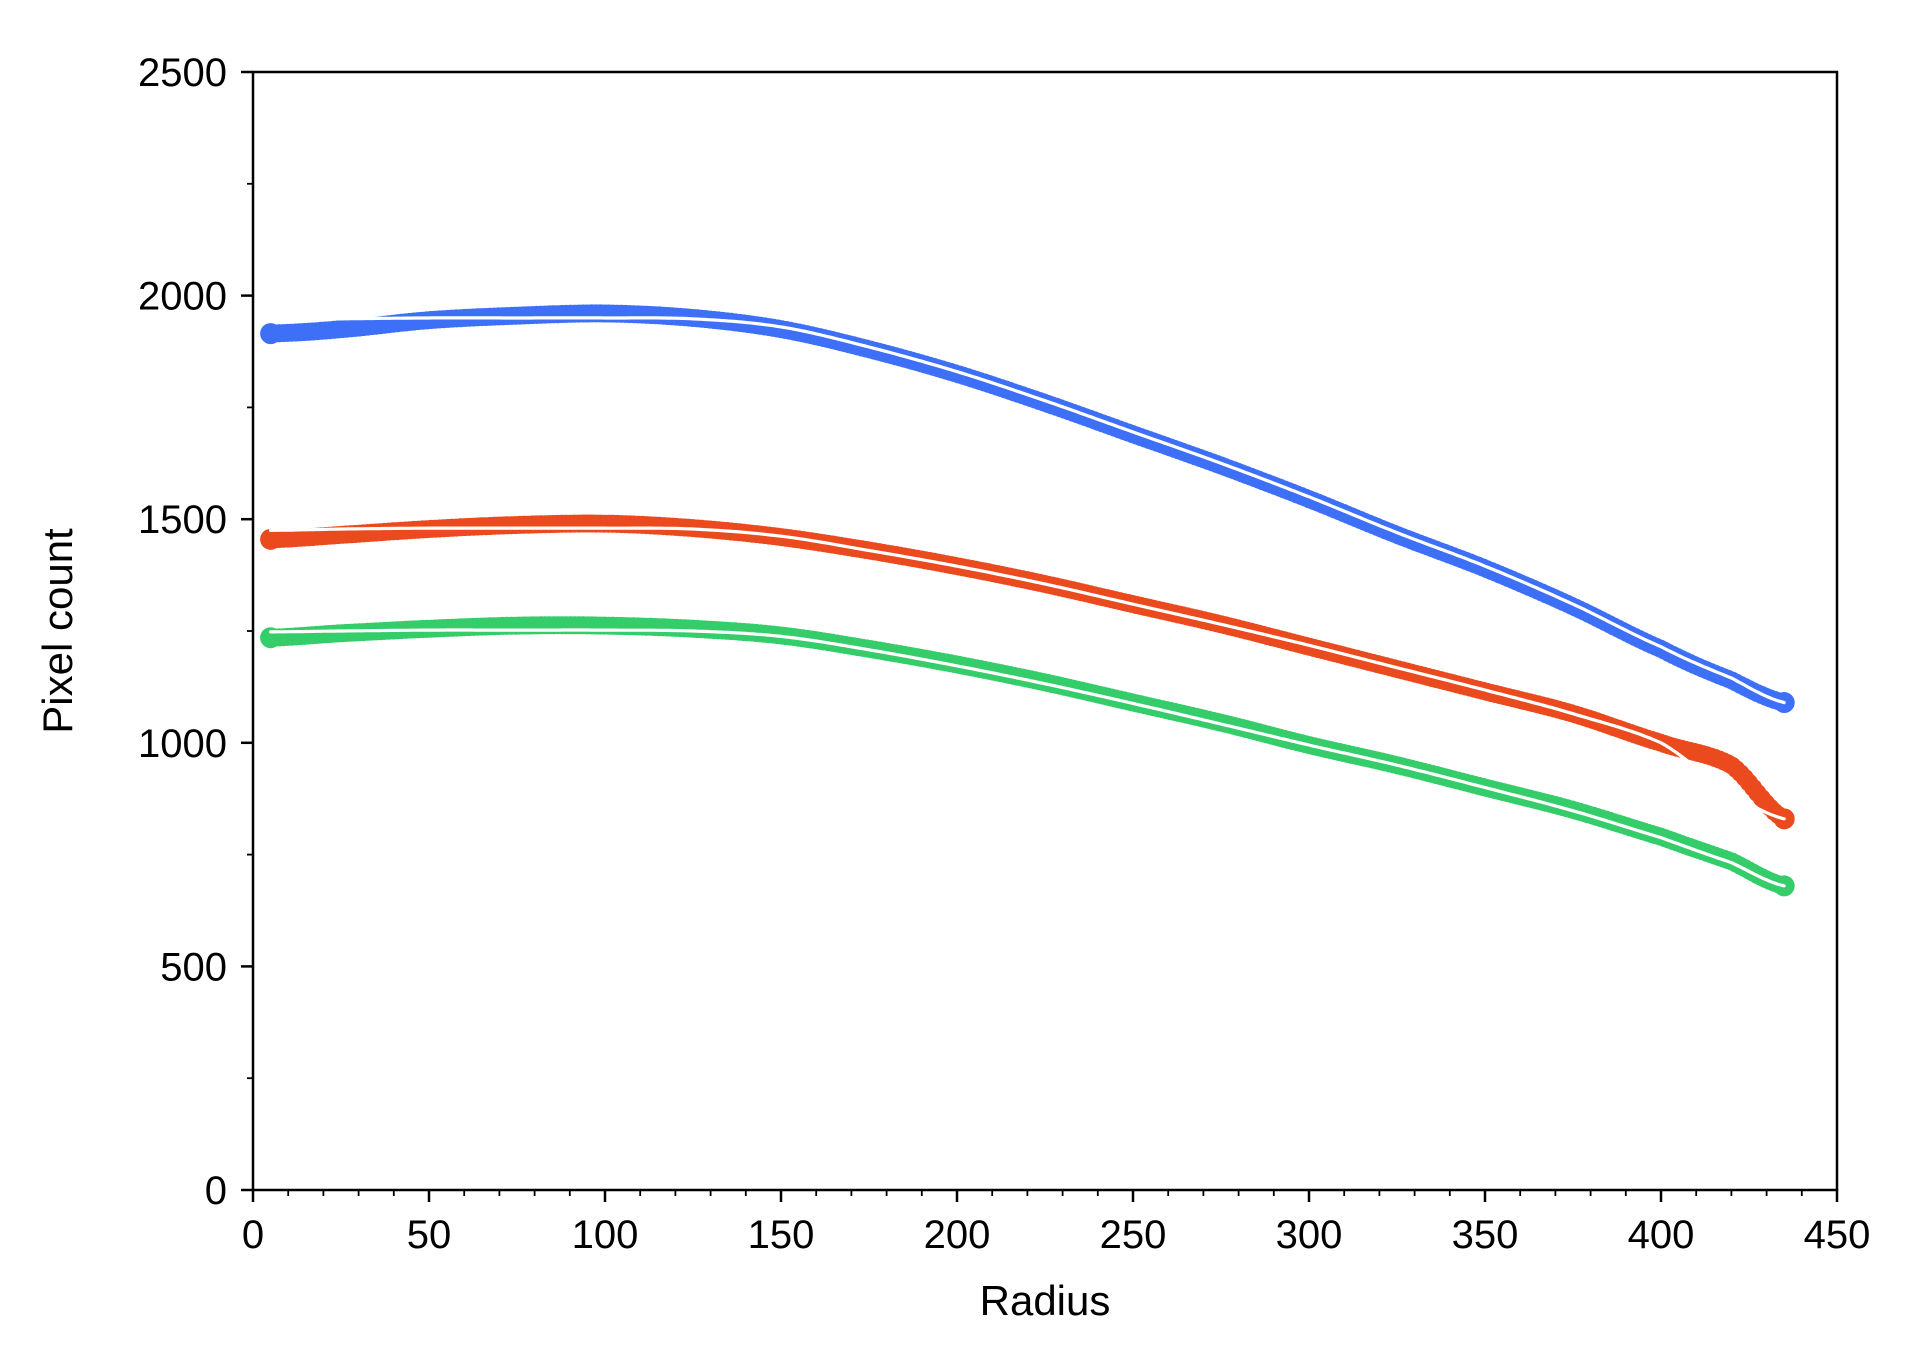  What do you see at coordinates (182, 297) in the screenshot?
I see `y-tick-label: 2000` at bounding box center [182, 297].